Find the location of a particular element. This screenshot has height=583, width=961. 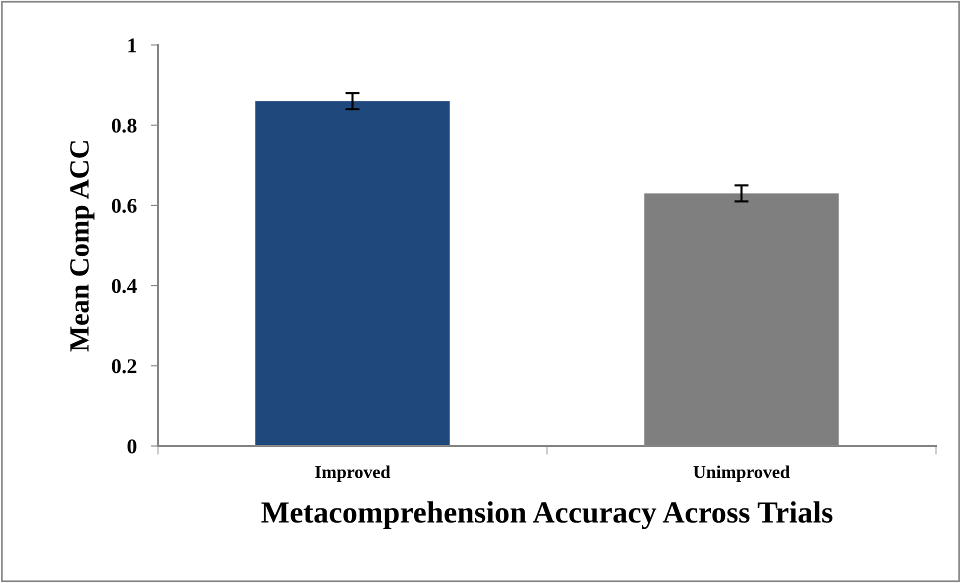

y-tick-label: 0.4 is located at coordinates (124, 286).